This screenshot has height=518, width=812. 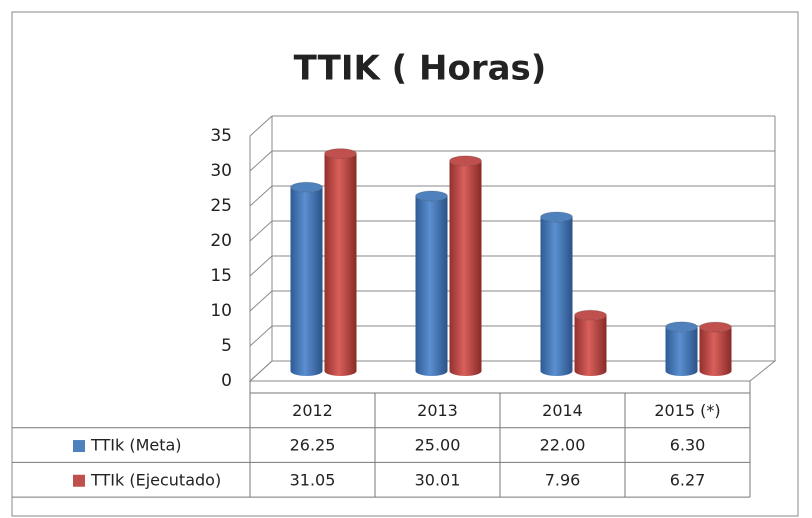 I want to click on x-tick-label: 2013, so click(x=437, y=410).